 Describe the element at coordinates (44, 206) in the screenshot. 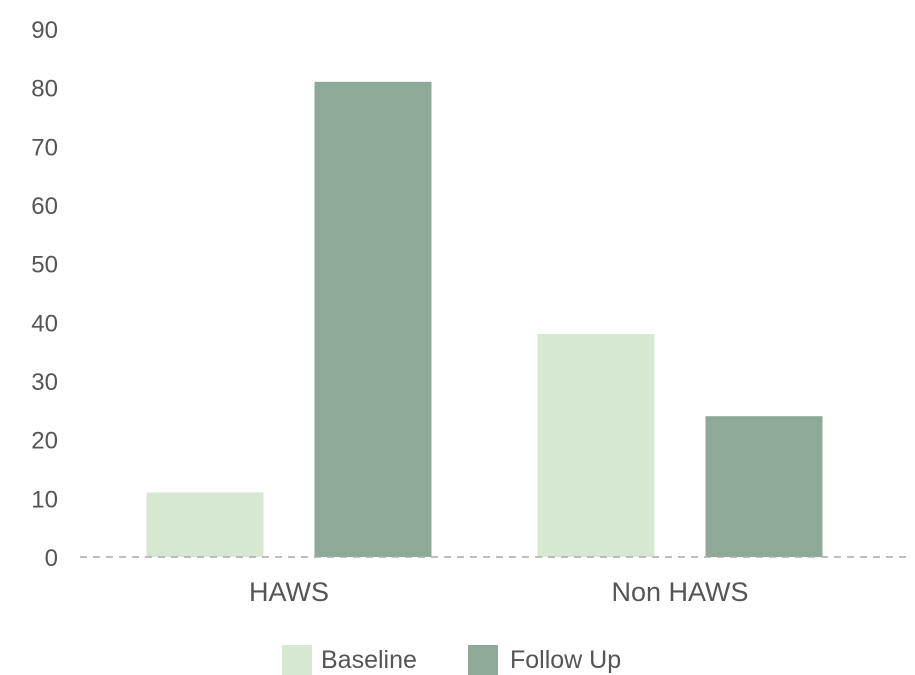

I see `y-tick-label: 60` at that location.